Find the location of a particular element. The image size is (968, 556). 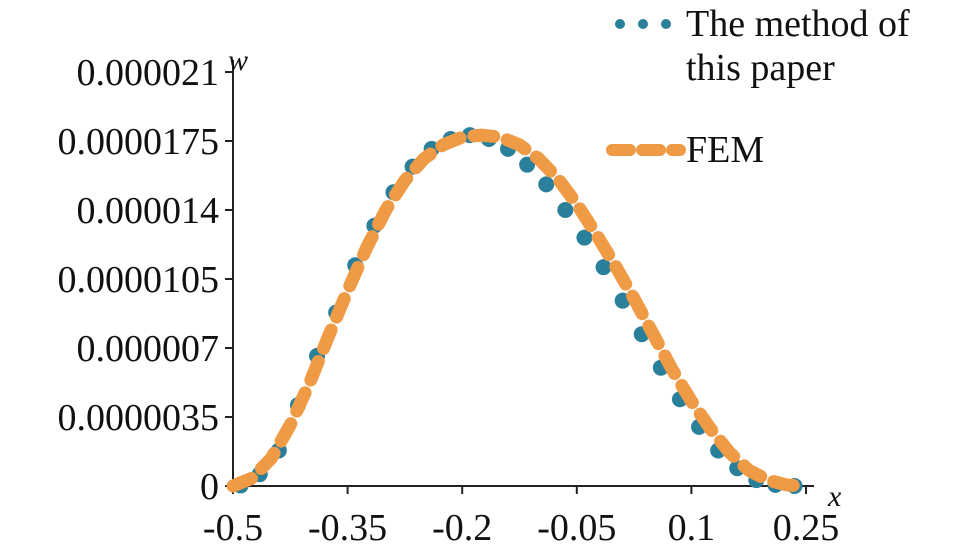

x-tick-label: 0.25 is located at coordinates (806, 528).